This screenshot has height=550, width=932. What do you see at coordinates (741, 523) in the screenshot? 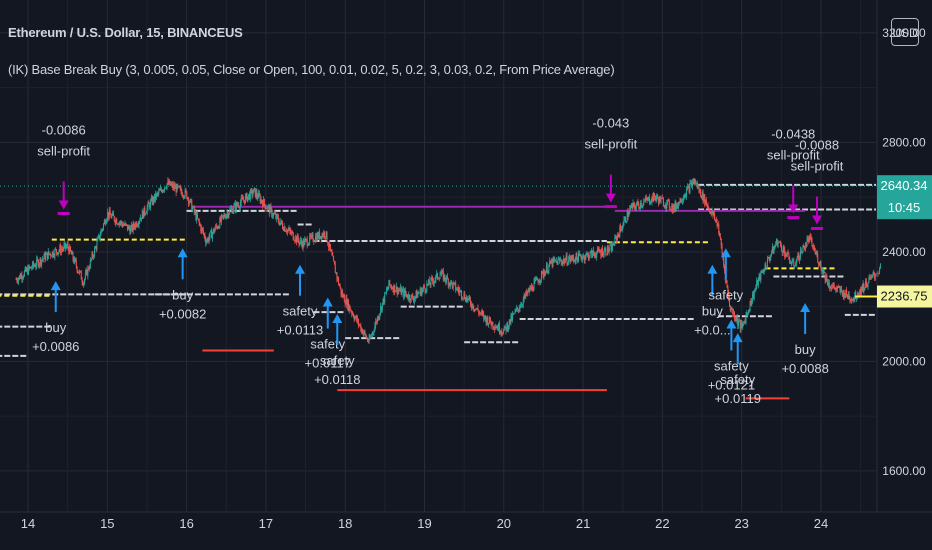
I see `time-tick-label: 23` at bounding box center [741, 523].